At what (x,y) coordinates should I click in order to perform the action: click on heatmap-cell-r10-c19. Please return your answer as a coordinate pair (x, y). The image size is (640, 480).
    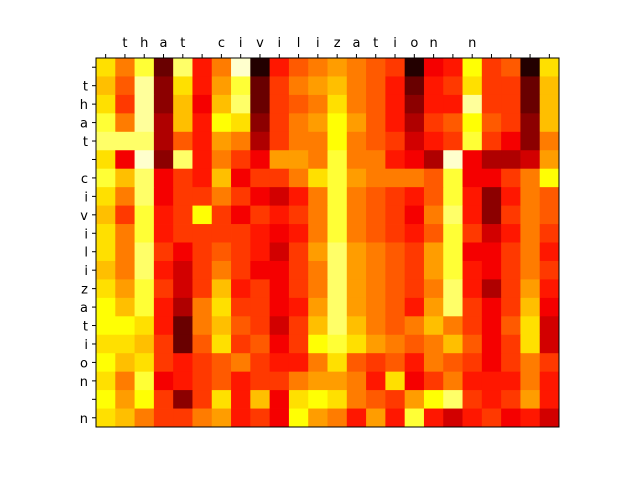
    Looking at the image, I should click on (472, 252).